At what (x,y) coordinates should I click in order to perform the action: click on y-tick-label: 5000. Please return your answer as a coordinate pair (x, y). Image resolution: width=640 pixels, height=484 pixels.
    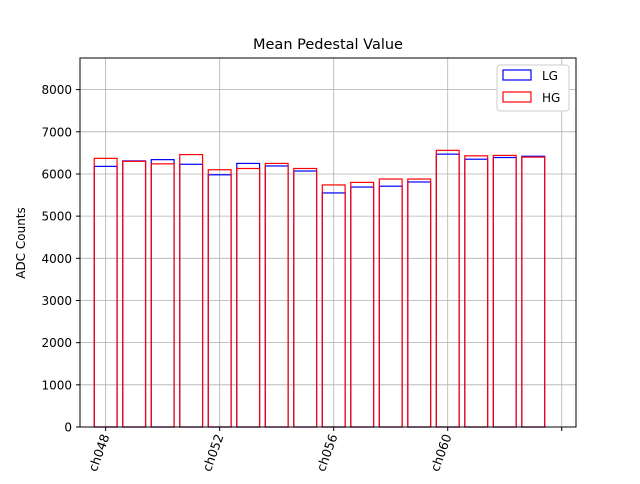
    Looking at the image, I should click on (56, 217).